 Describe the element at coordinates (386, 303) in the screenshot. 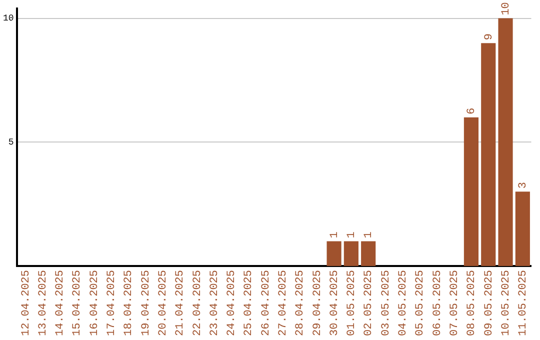

I see `x-tick-label: 03.05.2025` at that location.